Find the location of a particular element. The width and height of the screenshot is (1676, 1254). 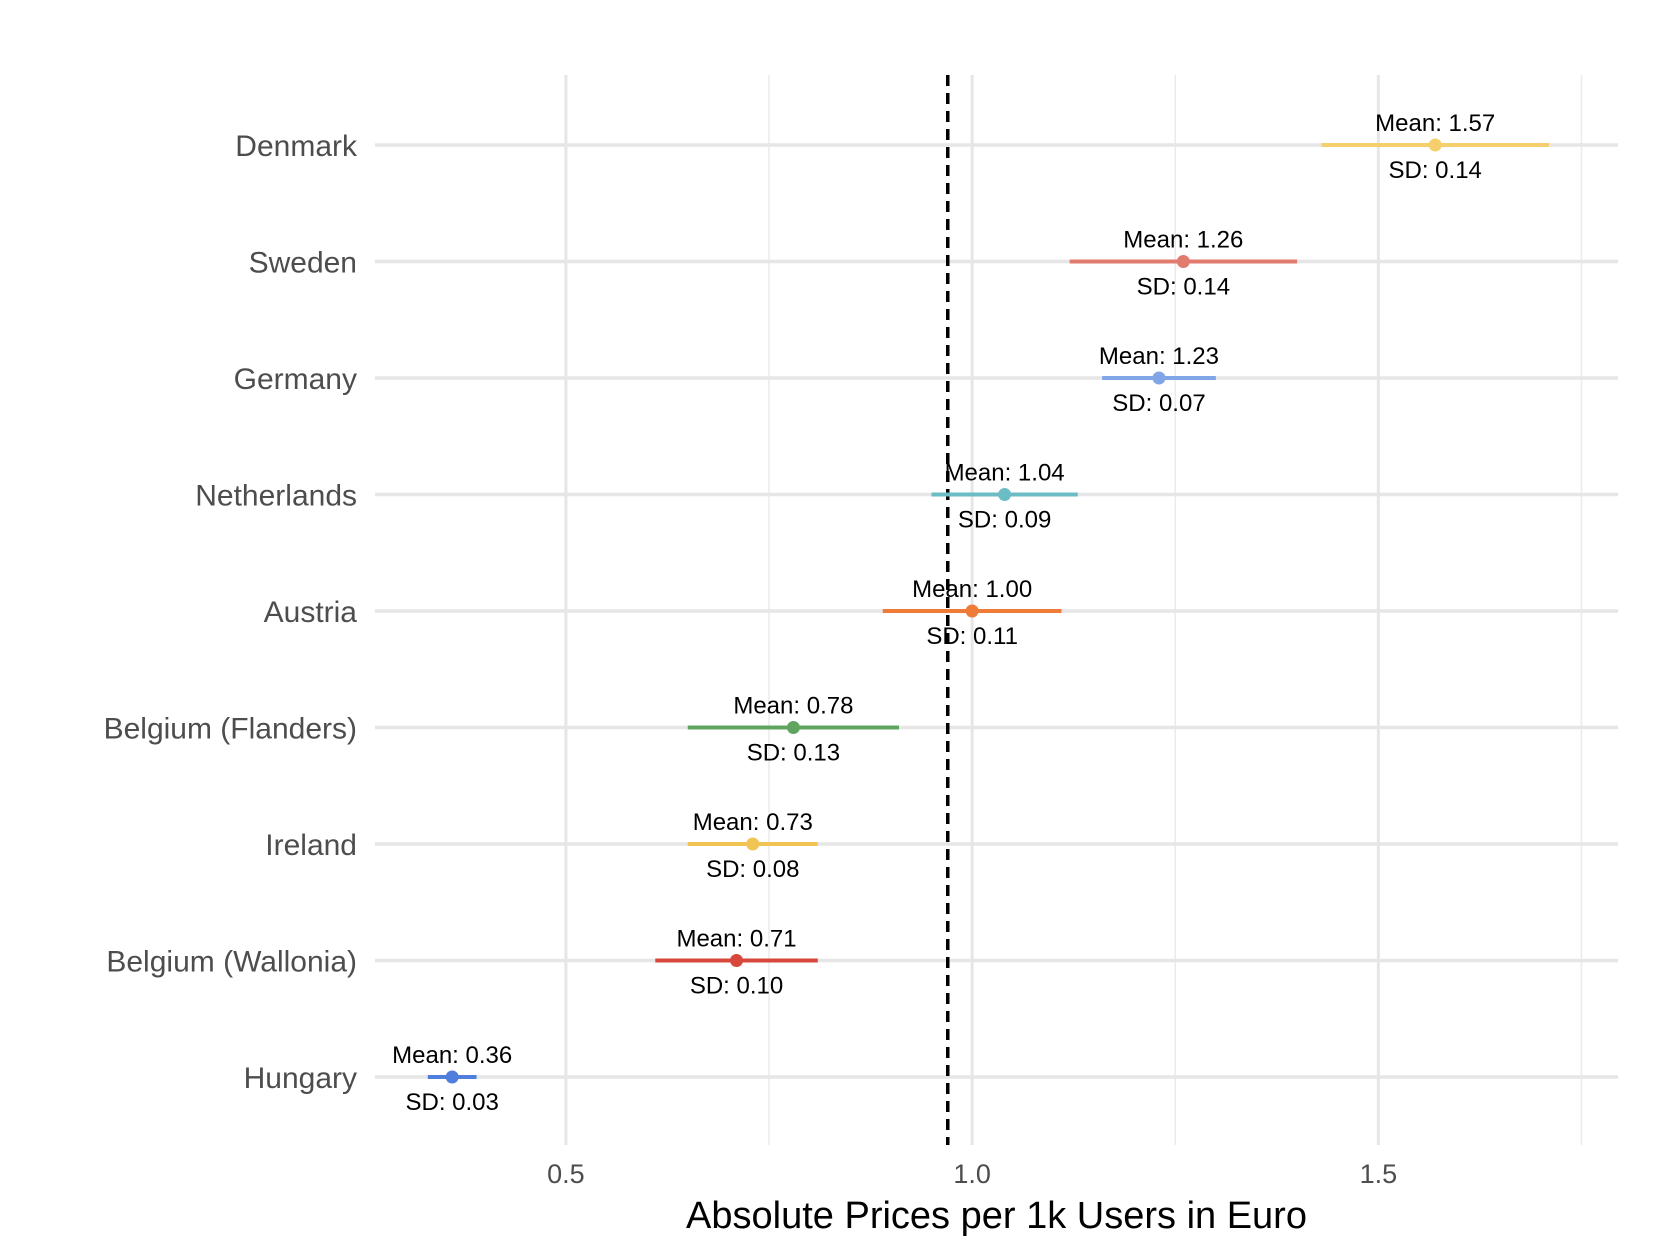

x-tick-label: 0.5 is located at coordinates (566, 1174).